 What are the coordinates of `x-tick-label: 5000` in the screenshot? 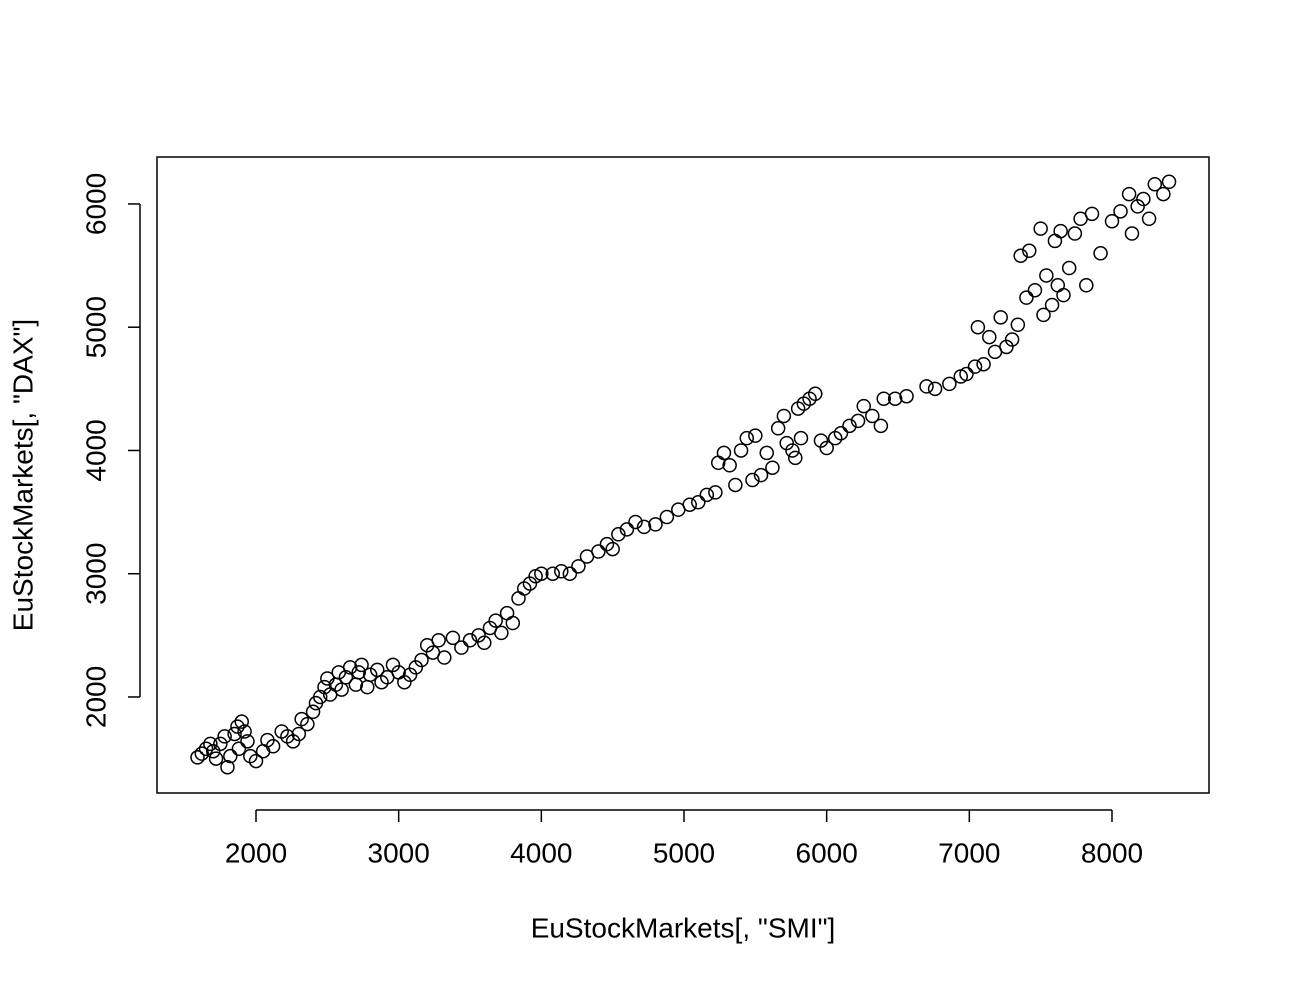 It's located at (684, 852).